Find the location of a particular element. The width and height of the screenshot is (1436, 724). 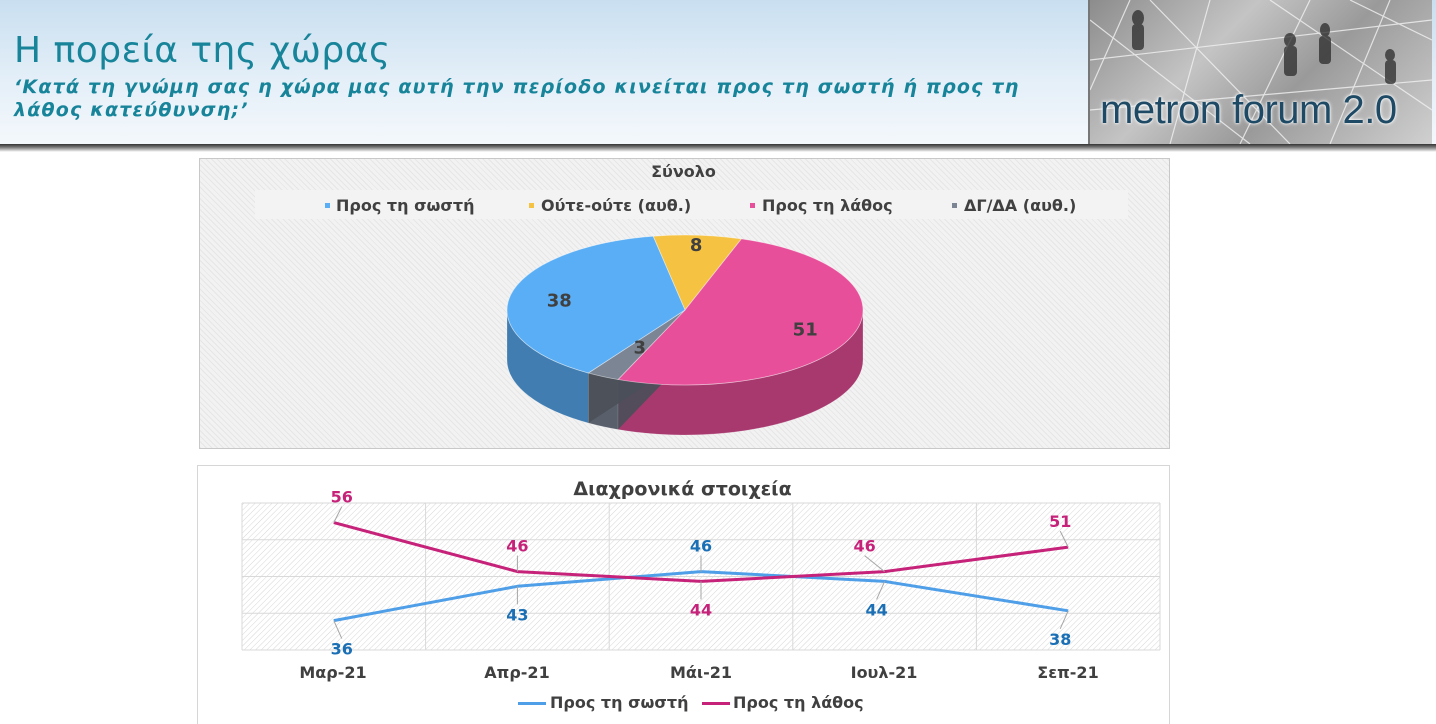

x-tick-0: Μαρ-21 is located at coordinates (333, 672).